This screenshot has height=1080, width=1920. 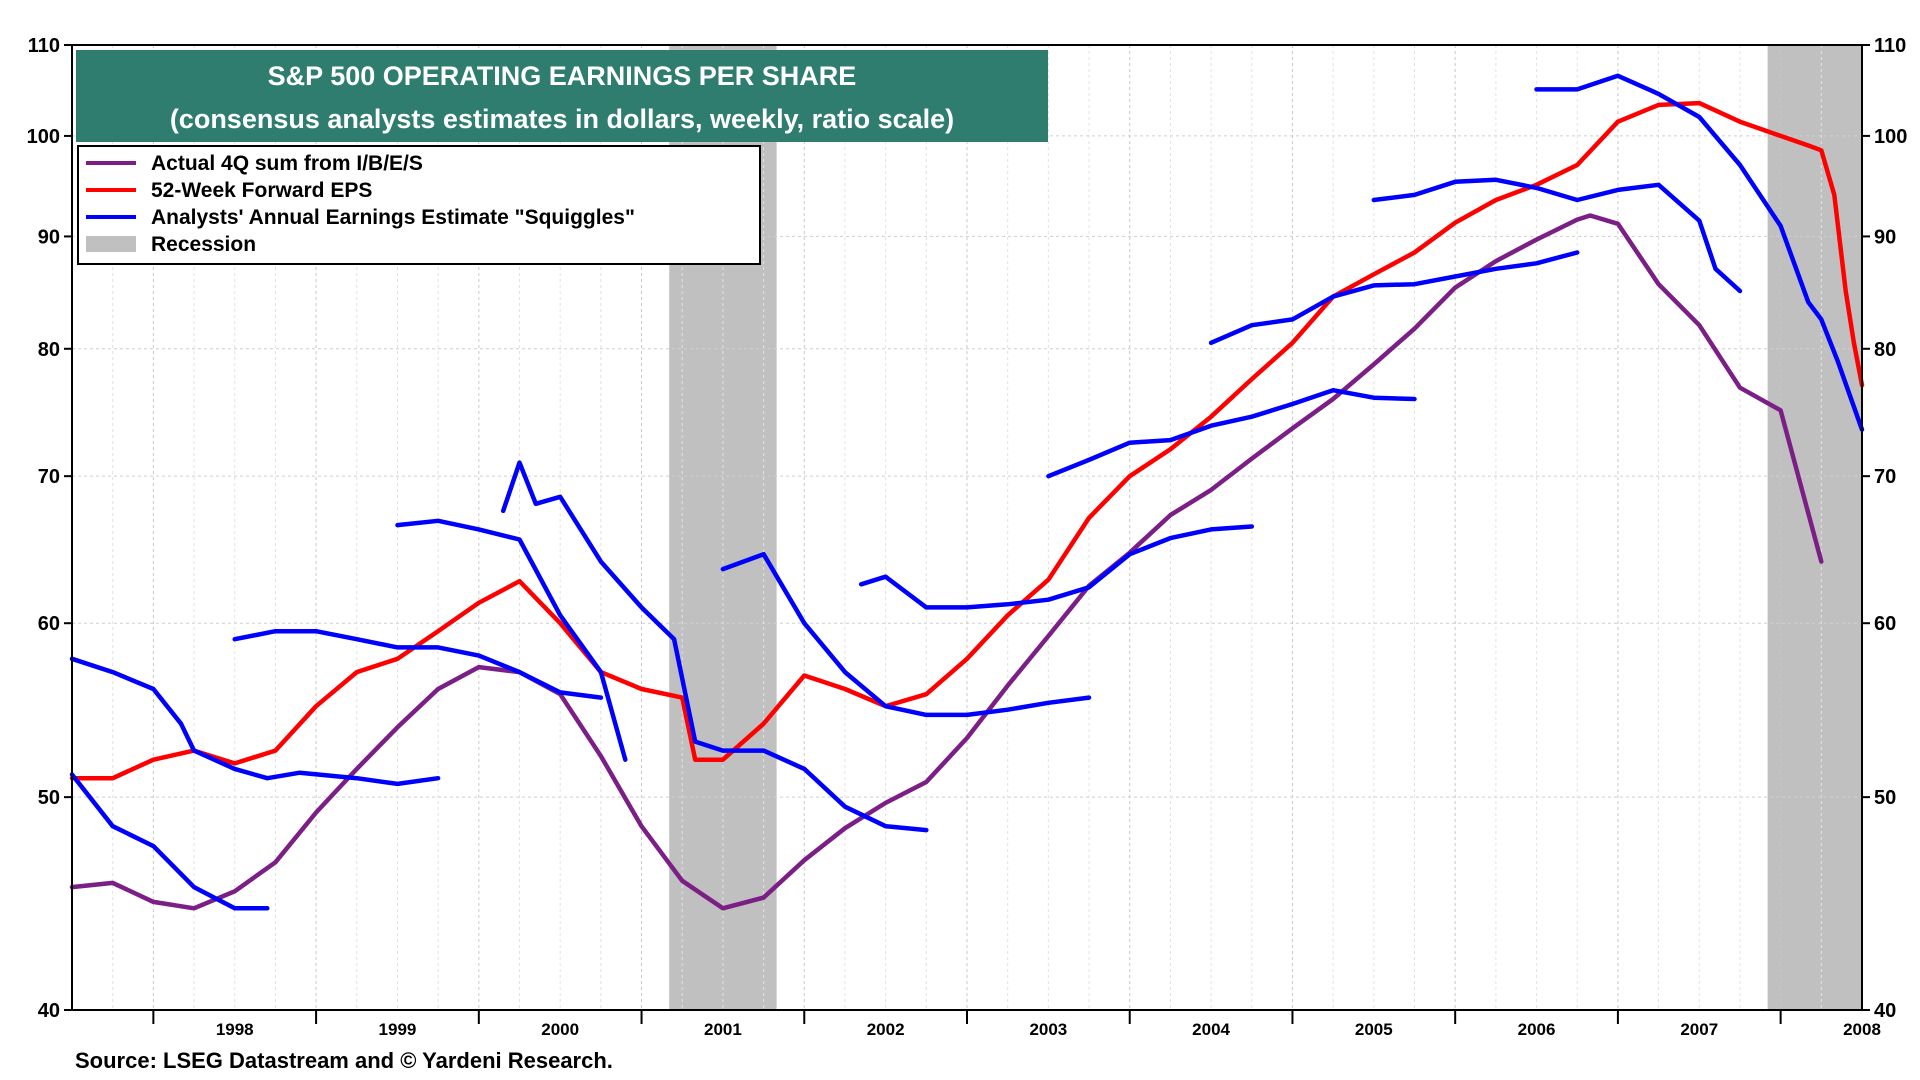 What do you see at coordinates (1374, 1029) in the screenshot?
I see `x-tick-label: 2005` at bounding box center [1374, 1029].